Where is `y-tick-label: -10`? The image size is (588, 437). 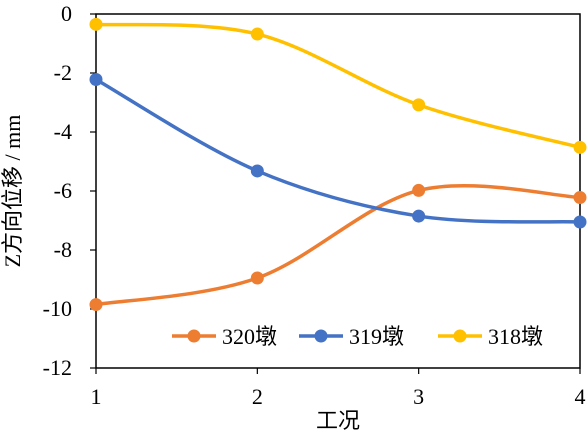 y-tick-label: -10 is located at coordinates (57, 308).